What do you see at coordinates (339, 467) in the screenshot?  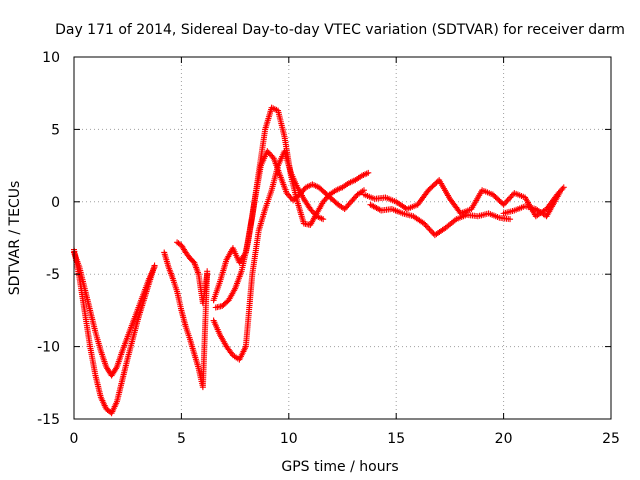 I see `x-axis-label: GPS time / hours` at bounding box center [339, 467].